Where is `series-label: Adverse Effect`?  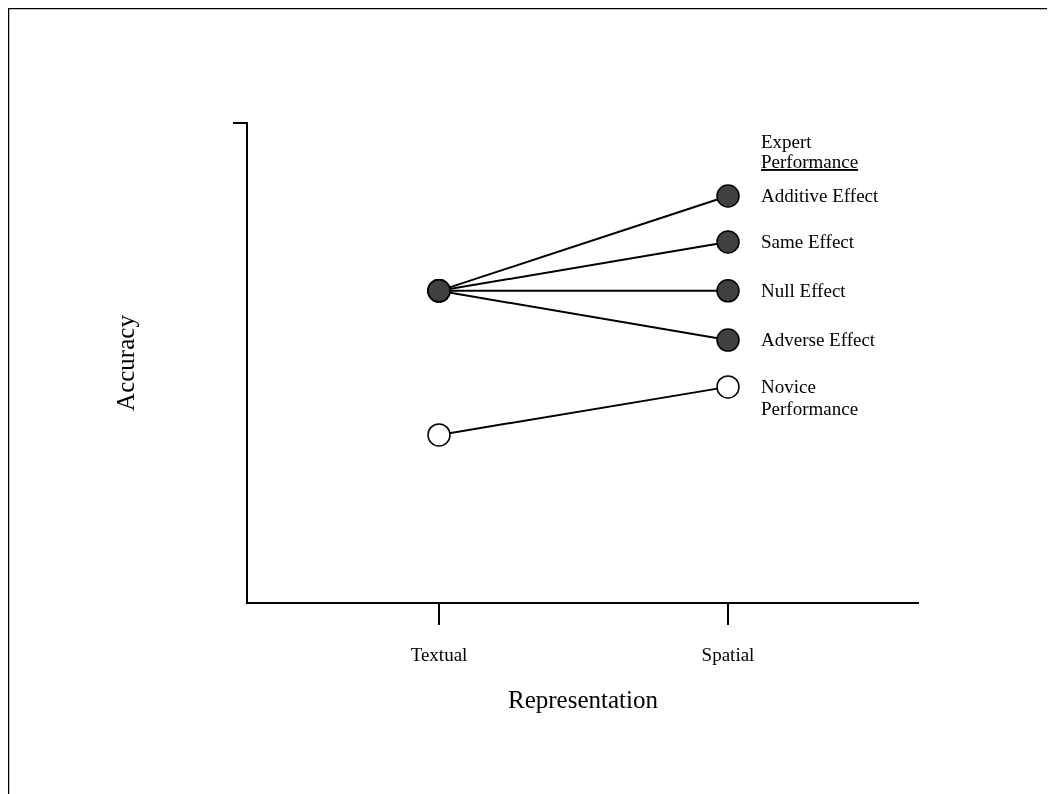
series-label: Adverse Effect is located at coordinates (818, 340).